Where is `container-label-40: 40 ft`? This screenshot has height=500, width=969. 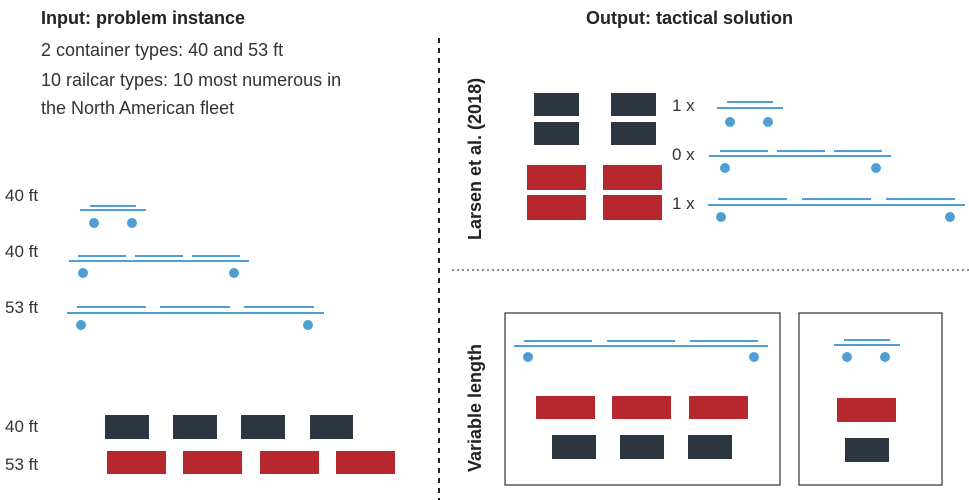 container-label-40: 40 ft is located at coordinates (22, 426).